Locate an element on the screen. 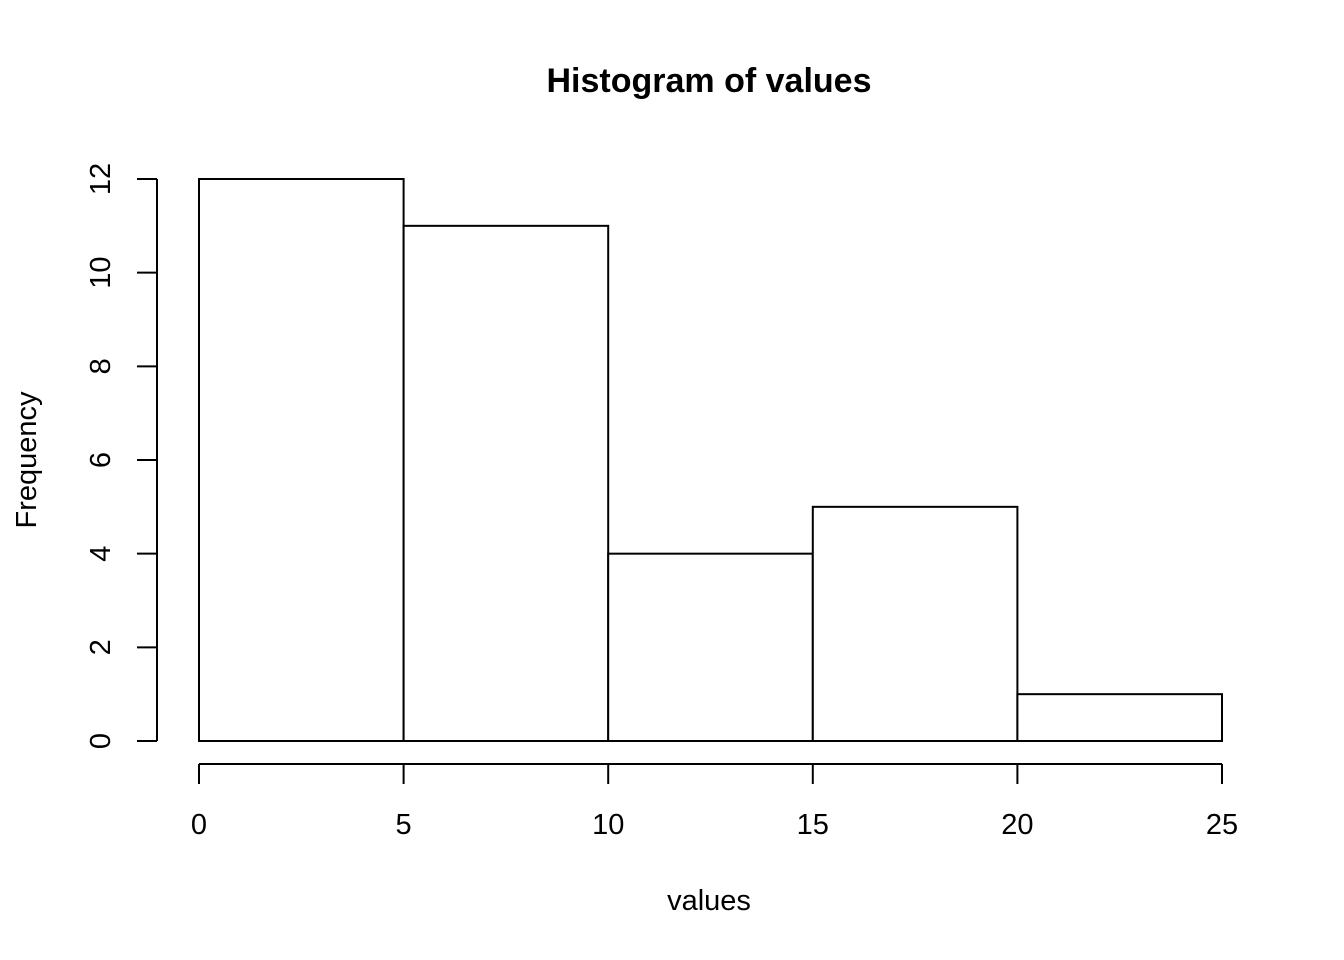  y-axis: 0 2 4 6 8 10 12 is located at coordinates (121, 456).